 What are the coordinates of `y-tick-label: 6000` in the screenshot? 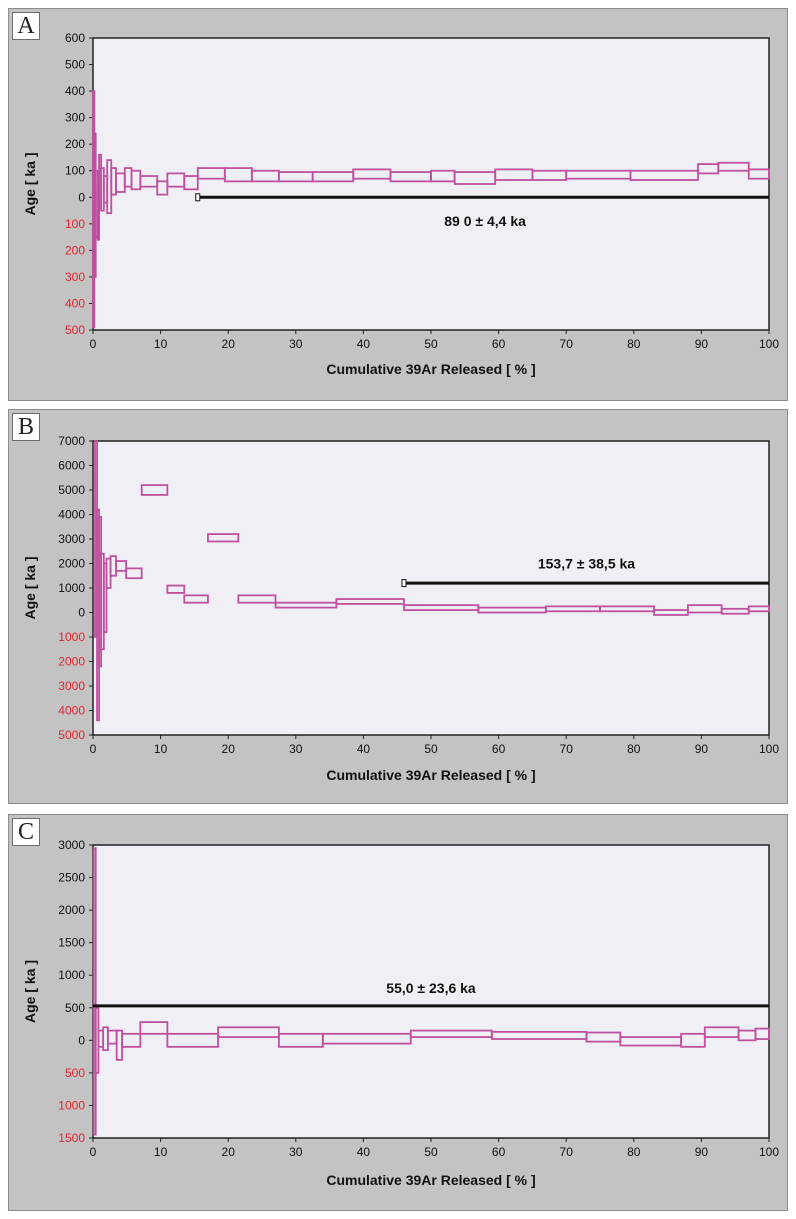 It's located at (71, 466).